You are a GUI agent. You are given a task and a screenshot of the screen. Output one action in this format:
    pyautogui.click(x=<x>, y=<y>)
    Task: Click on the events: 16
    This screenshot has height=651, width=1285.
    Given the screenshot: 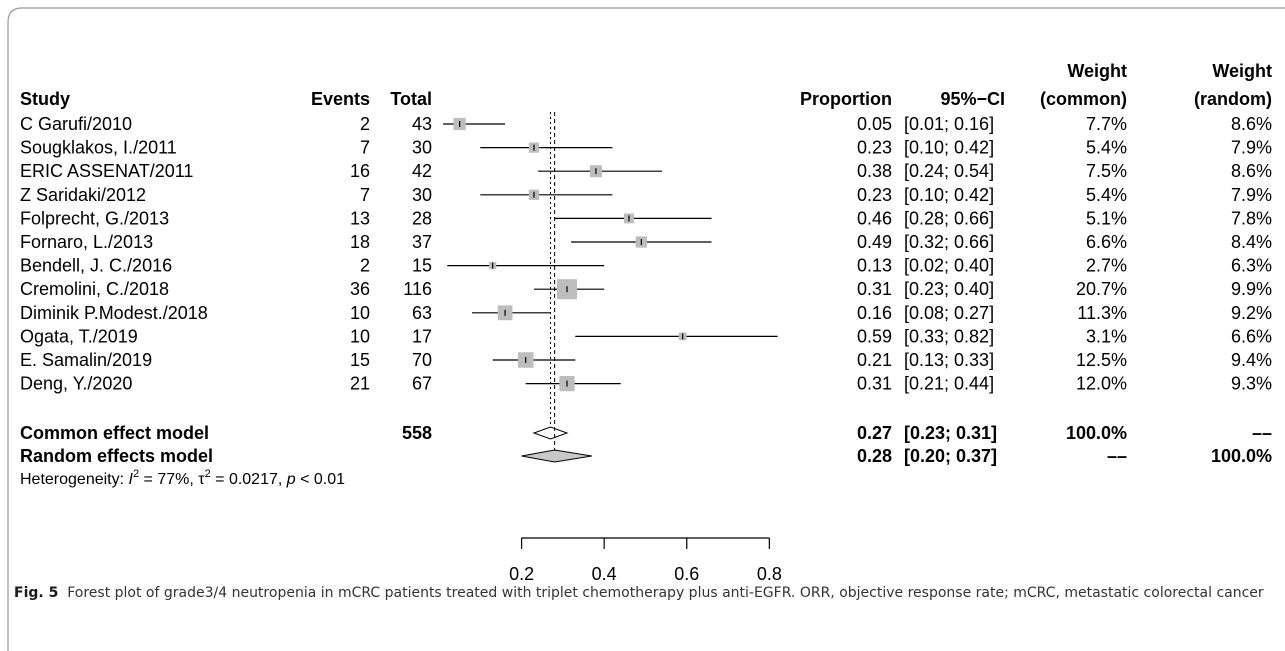 What is the action you would take?
    pyautogui.click(x=360, y=171)
    